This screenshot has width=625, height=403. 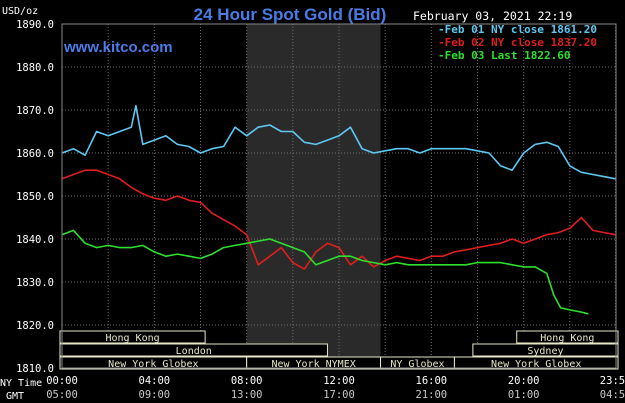 What do you see at coordinates (612, 395) in the screenshot?
I see `x-tick-label-gmt: 04:59` at bounding box center [612, 395].